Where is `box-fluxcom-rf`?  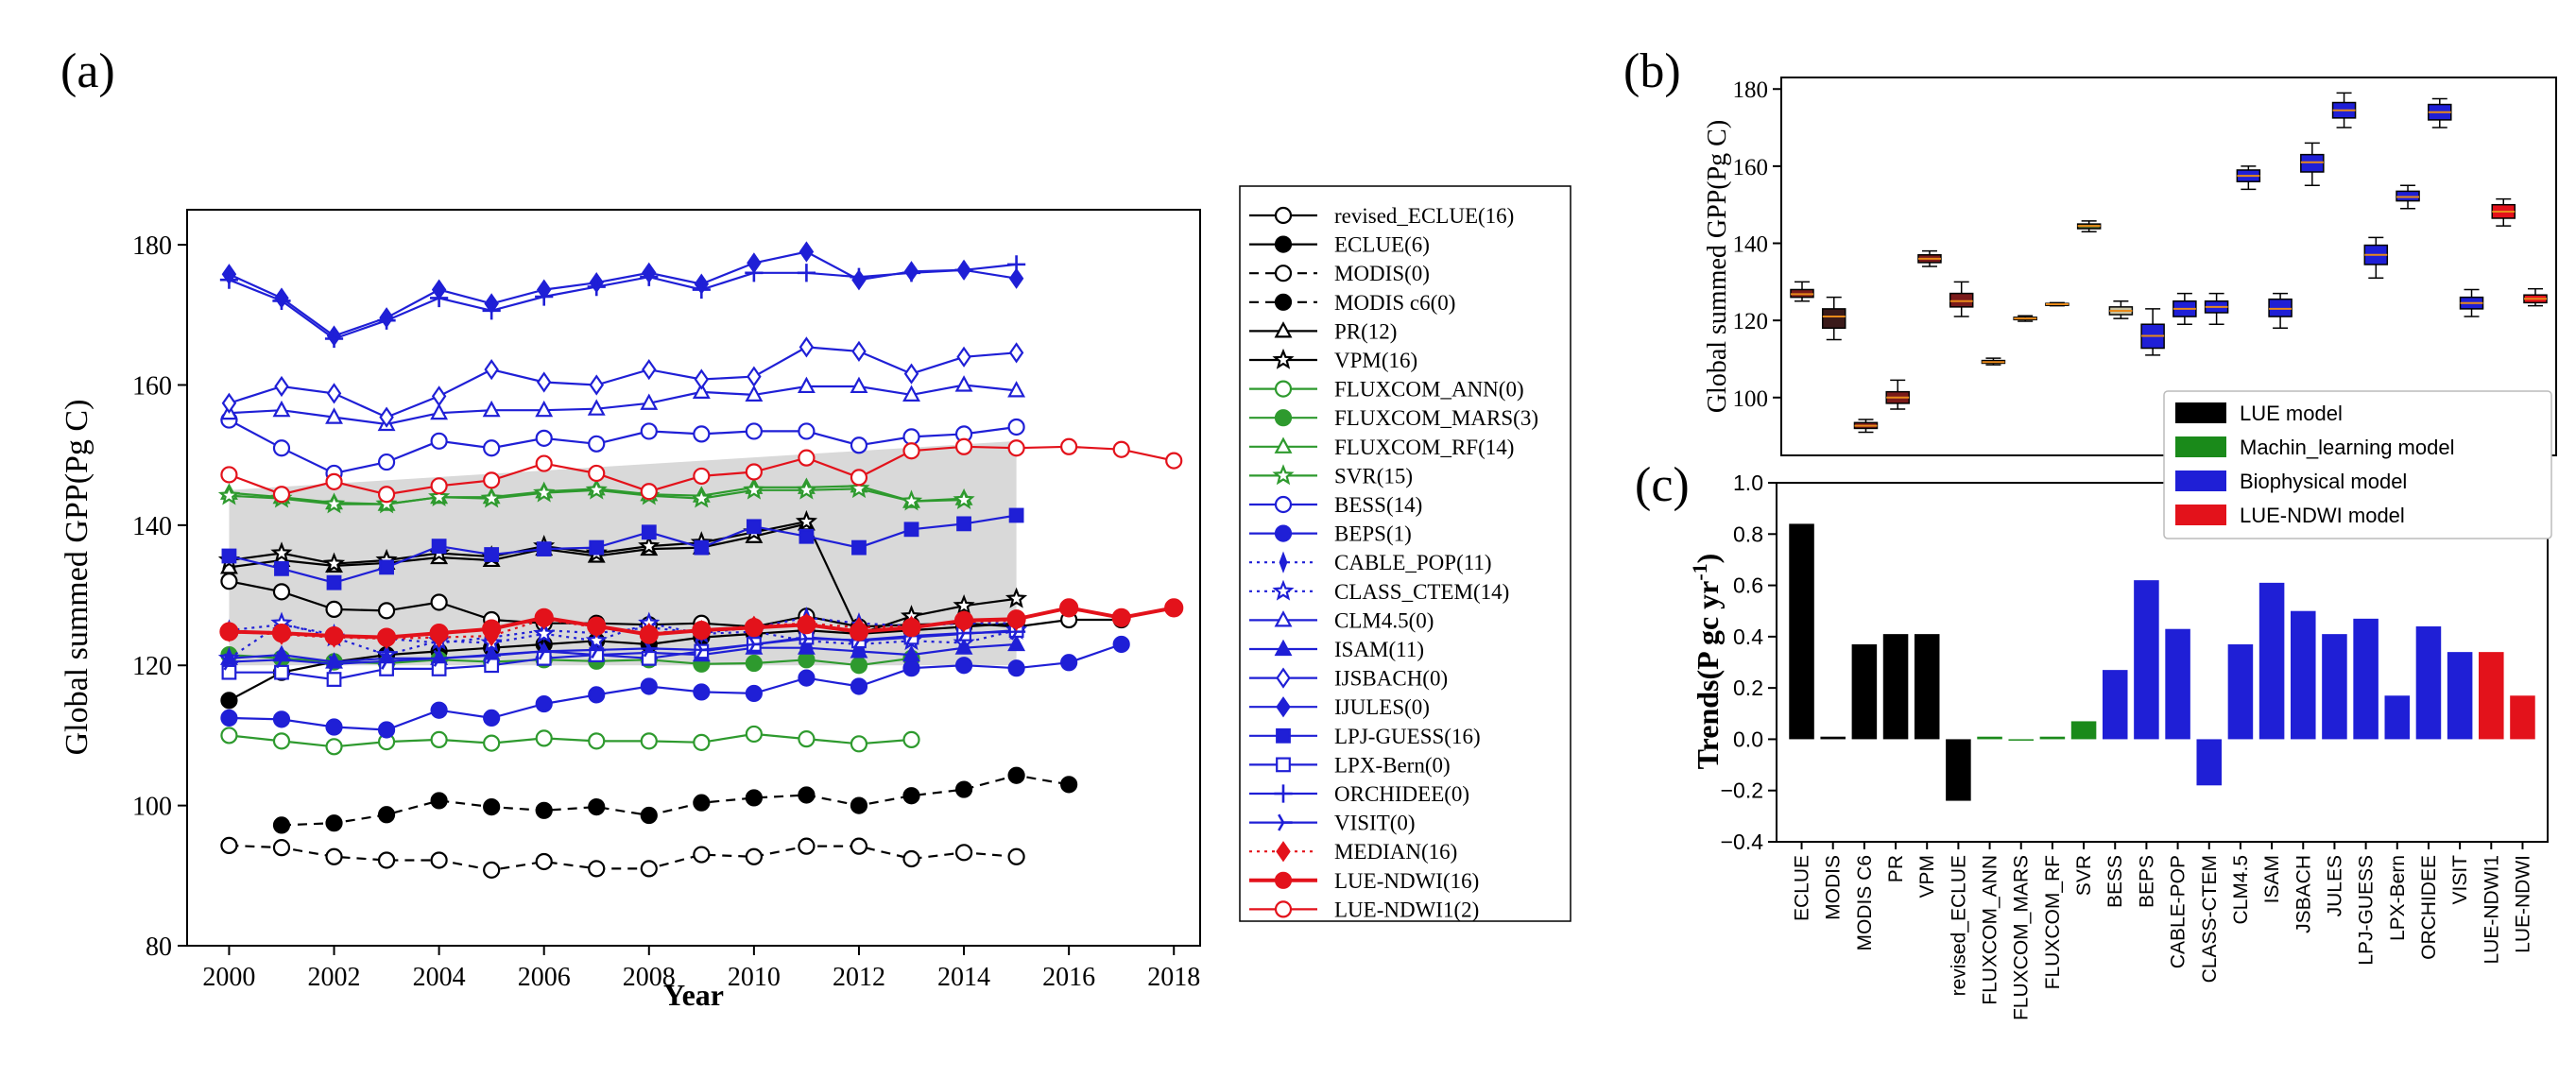 box-fluxcom-rf is located at coordinates (2057, 304).